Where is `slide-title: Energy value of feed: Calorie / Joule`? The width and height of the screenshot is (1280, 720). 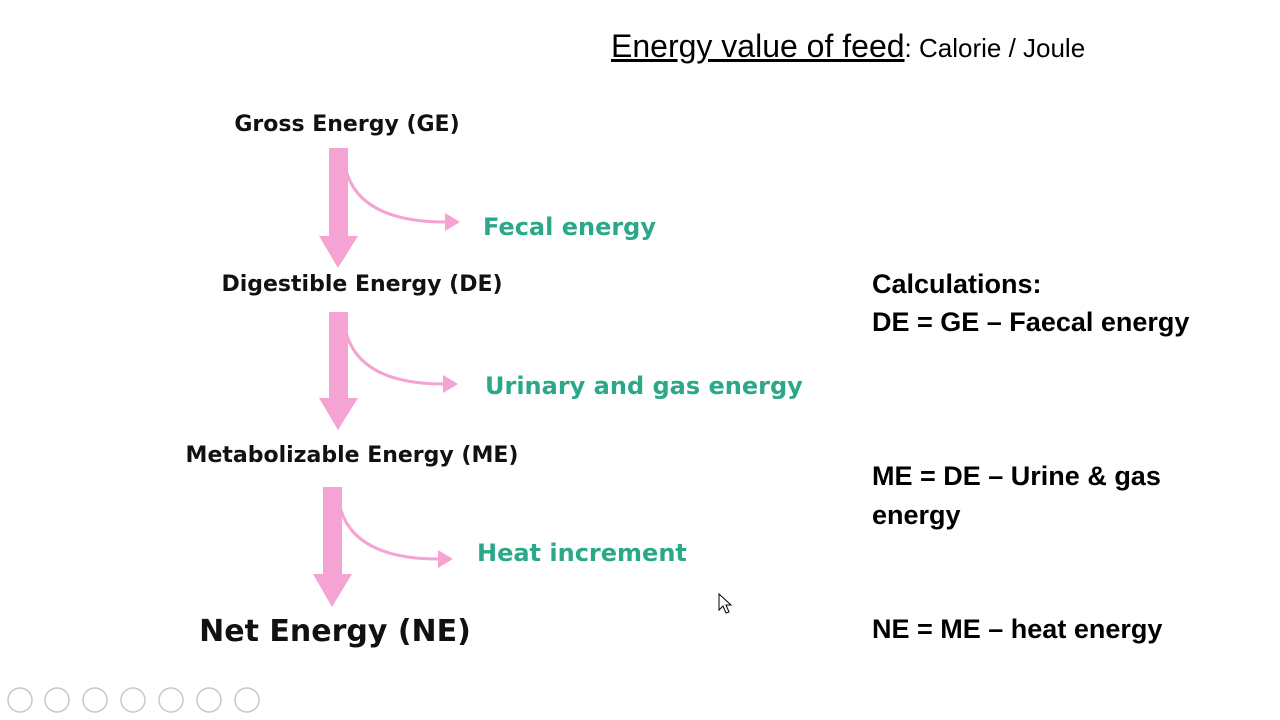
slide-title: Energy value of feed: Calorie / Joule is located at coordinates (848, 46).